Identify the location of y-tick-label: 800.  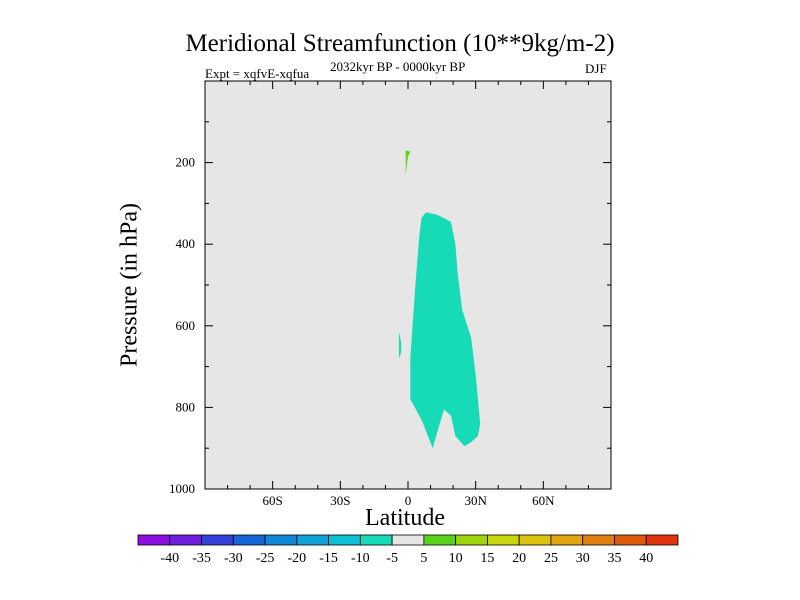
(186, 406).